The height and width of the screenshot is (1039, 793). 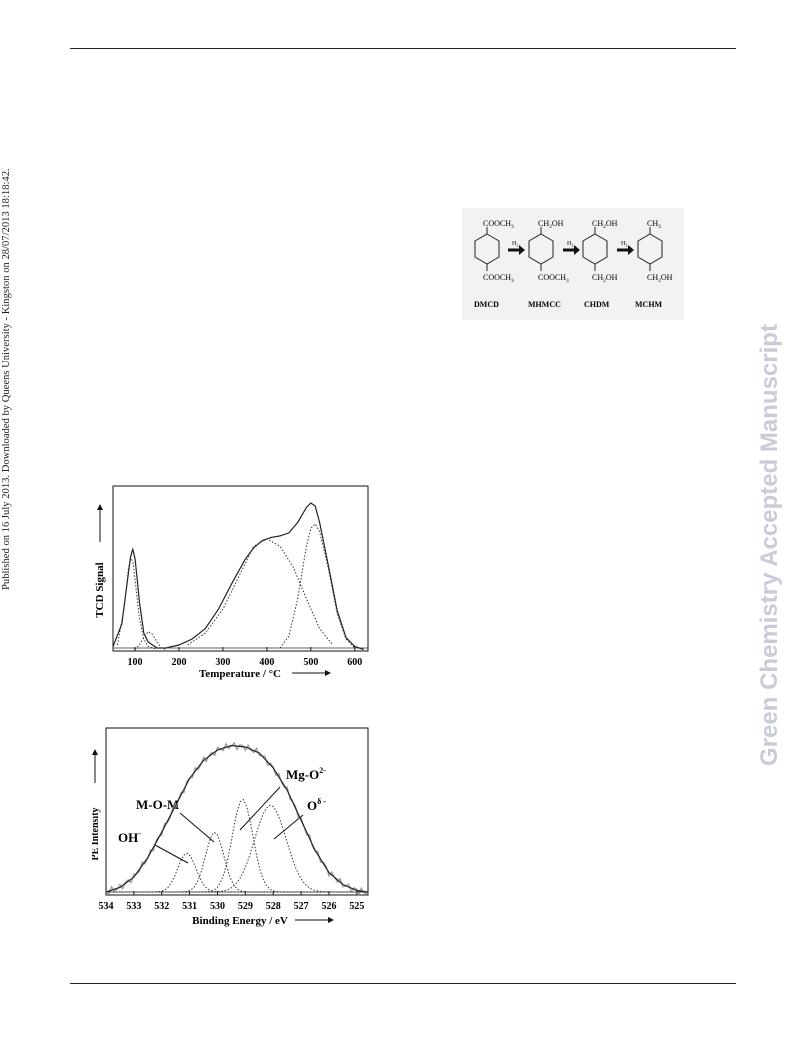 I want to click on xps-xtick-label-4: 530, so click(x=217, y=906).